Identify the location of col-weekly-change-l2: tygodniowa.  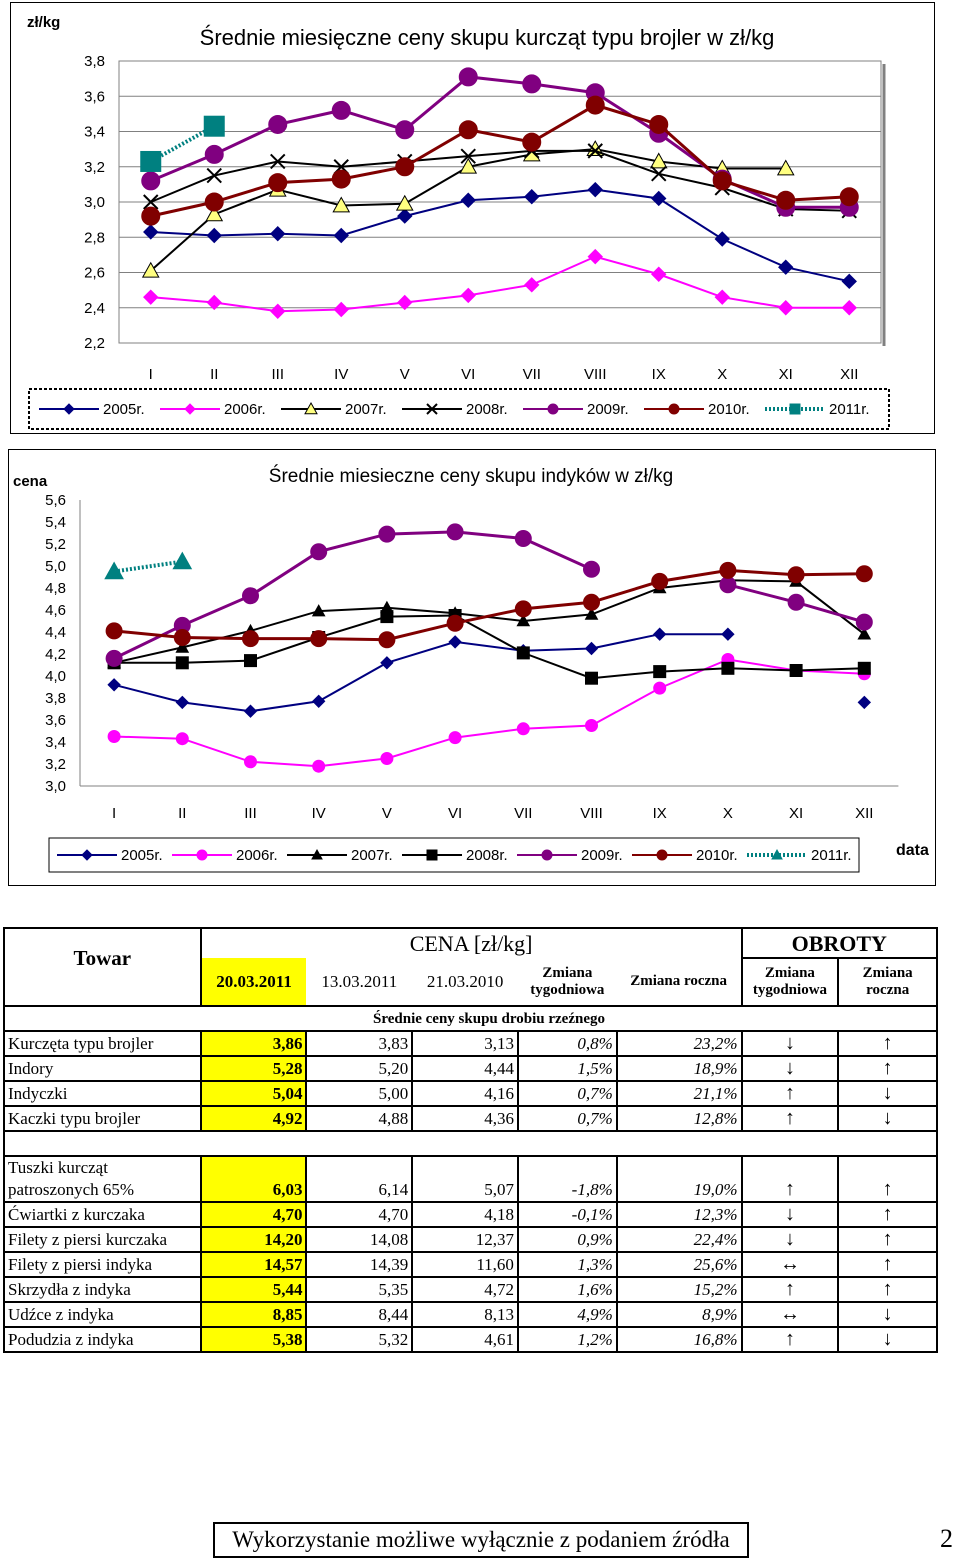
(567, 989).